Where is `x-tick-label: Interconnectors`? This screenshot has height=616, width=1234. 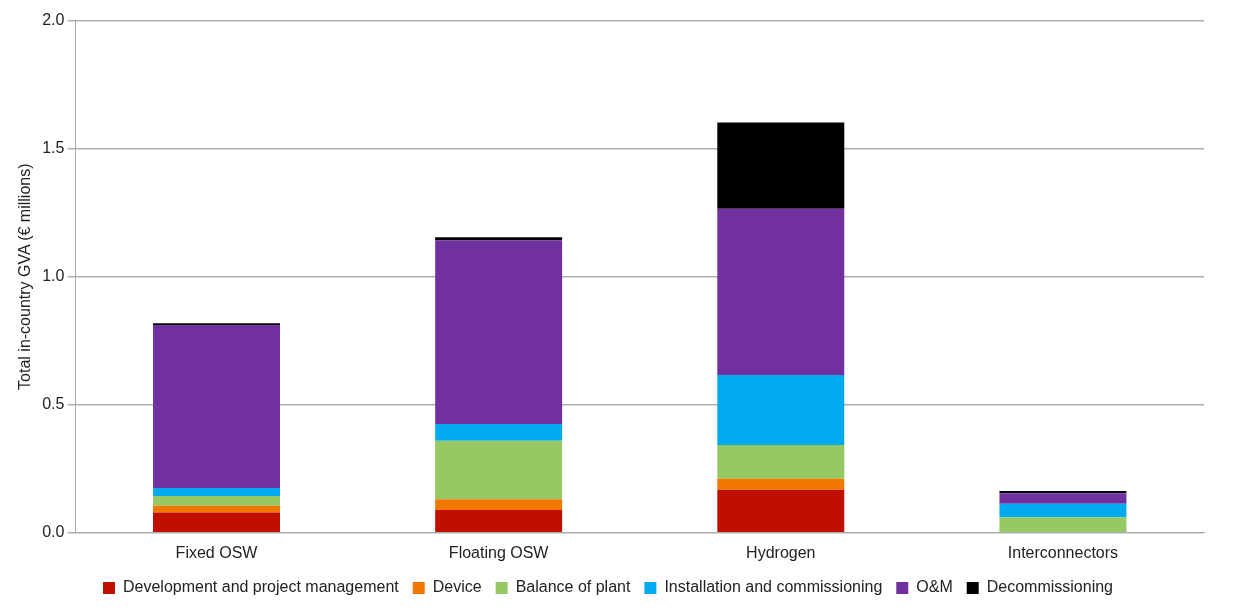
x-tick-label: Interconnectors is located at coordinates (1063, 552).